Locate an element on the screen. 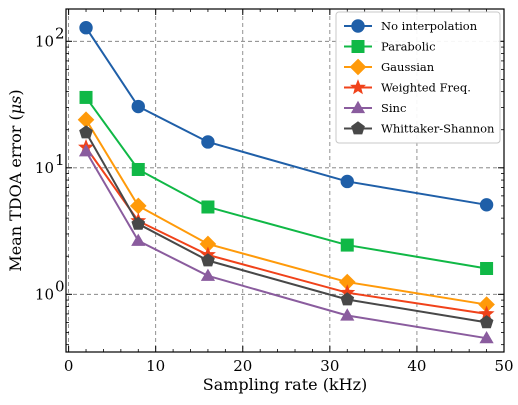  legend-label: Whittaker-Shannon is located at coordinates (438, 129).